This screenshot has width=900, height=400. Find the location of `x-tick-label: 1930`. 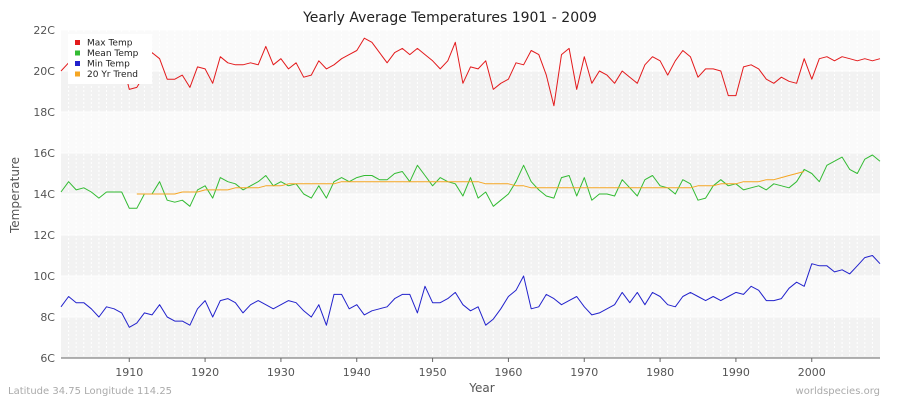

x-tick-label: 1930 is located at coordinates (281, 372).